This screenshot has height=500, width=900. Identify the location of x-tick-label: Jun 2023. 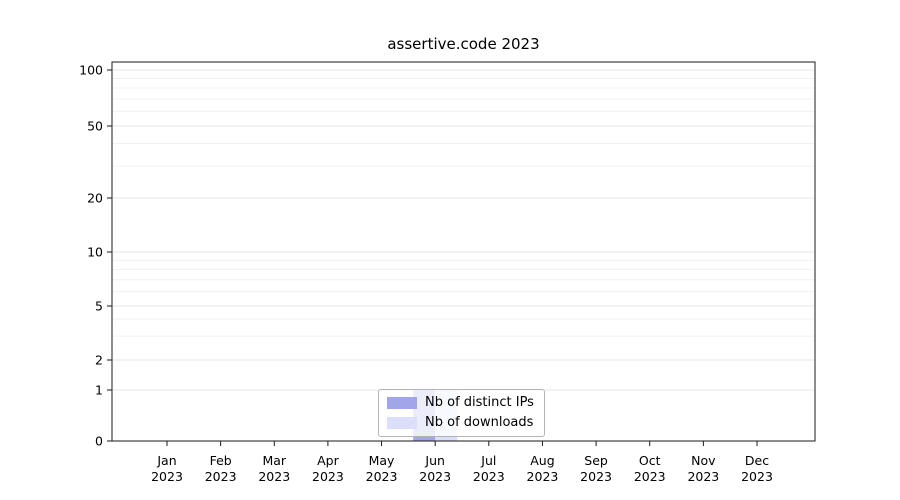
(435, 468).